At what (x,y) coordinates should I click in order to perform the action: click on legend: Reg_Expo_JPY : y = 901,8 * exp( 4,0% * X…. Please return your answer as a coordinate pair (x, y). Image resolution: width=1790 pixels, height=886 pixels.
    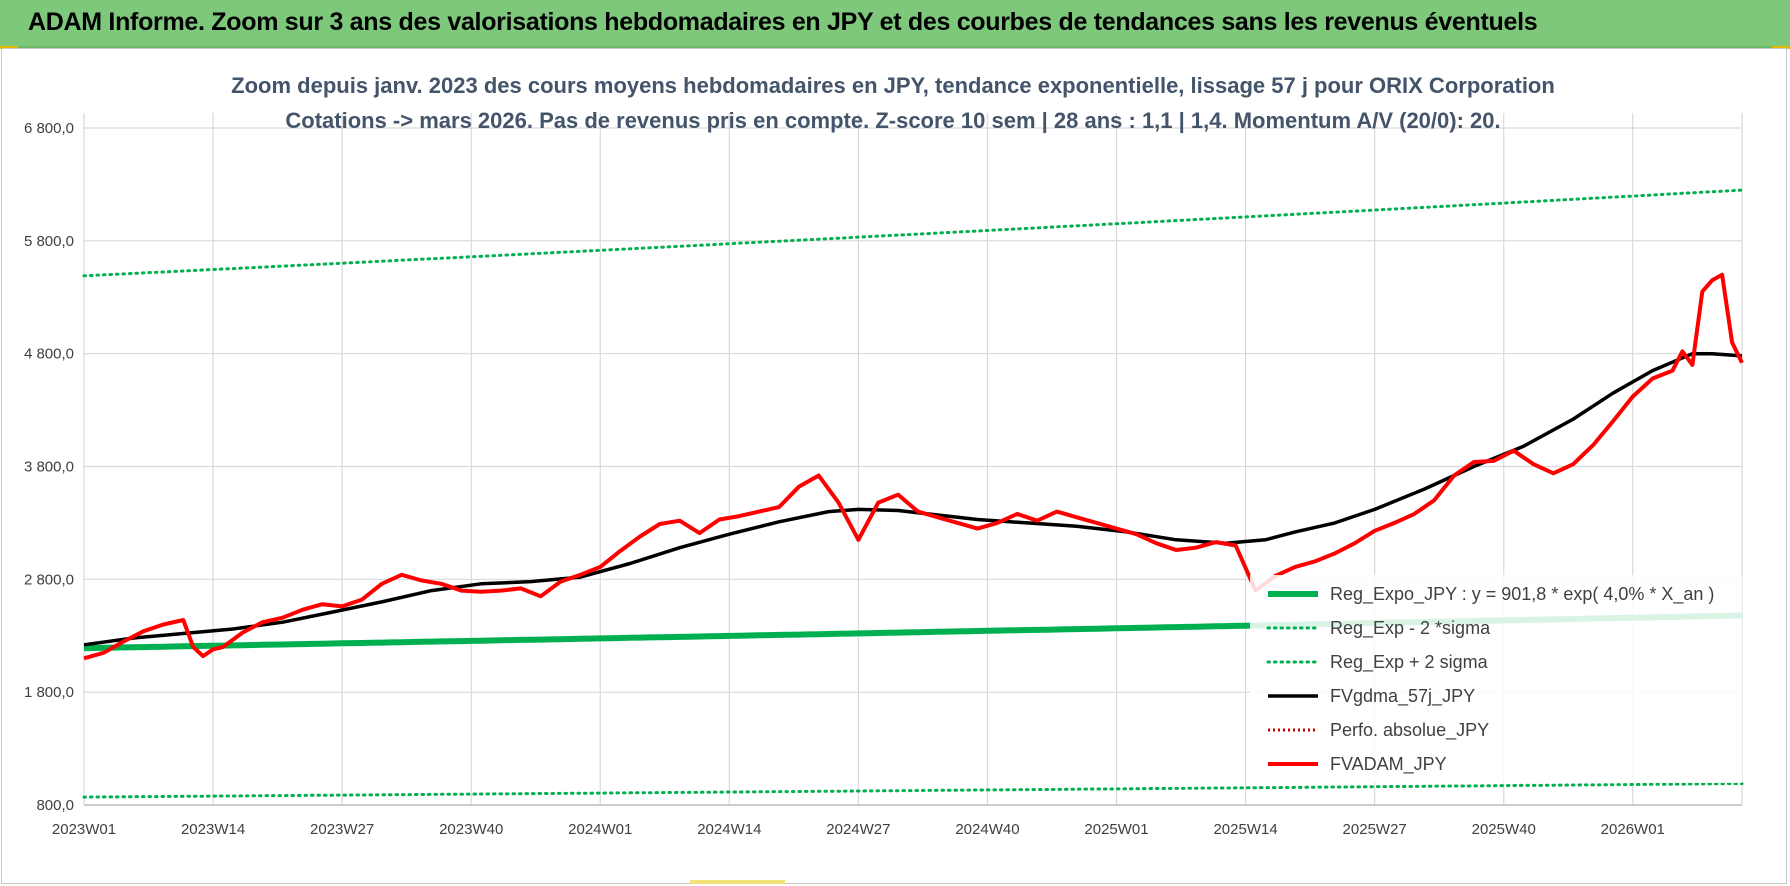
    Looking at the image, I should click on (1496, 679).